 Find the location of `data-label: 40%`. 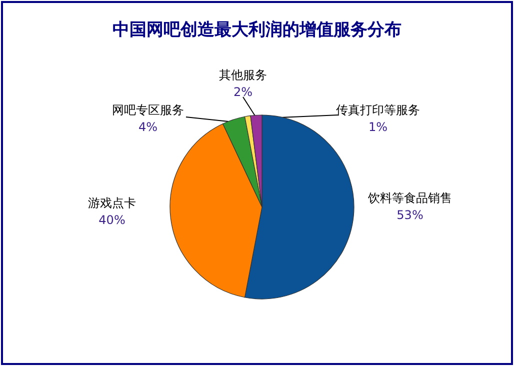

data-label: 40% is located at coordinates (112, 220).